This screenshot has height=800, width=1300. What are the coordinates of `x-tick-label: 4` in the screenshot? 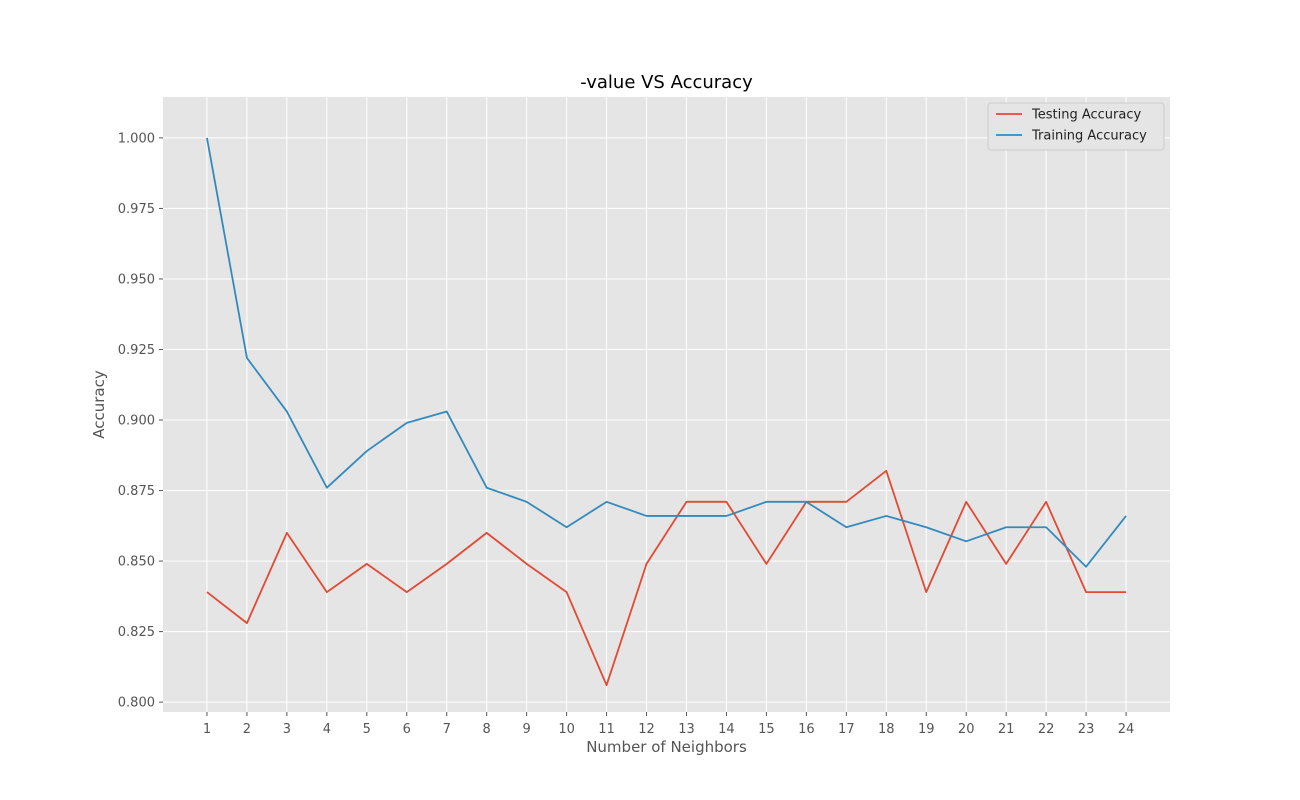 It's located at (327, 729).